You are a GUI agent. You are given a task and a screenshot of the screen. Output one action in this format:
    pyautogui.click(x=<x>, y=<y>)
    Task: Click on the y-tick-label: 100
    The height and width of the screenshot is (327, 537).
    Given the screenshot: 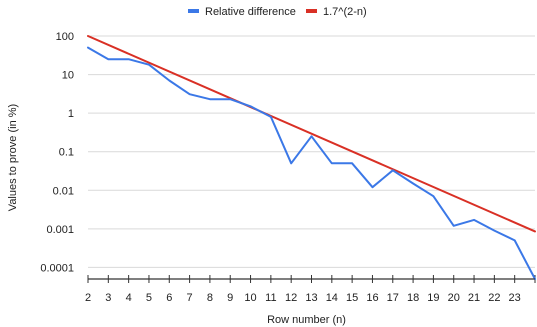 What is the action you would take?
    pyautogui.click(x=65, y=37)
    